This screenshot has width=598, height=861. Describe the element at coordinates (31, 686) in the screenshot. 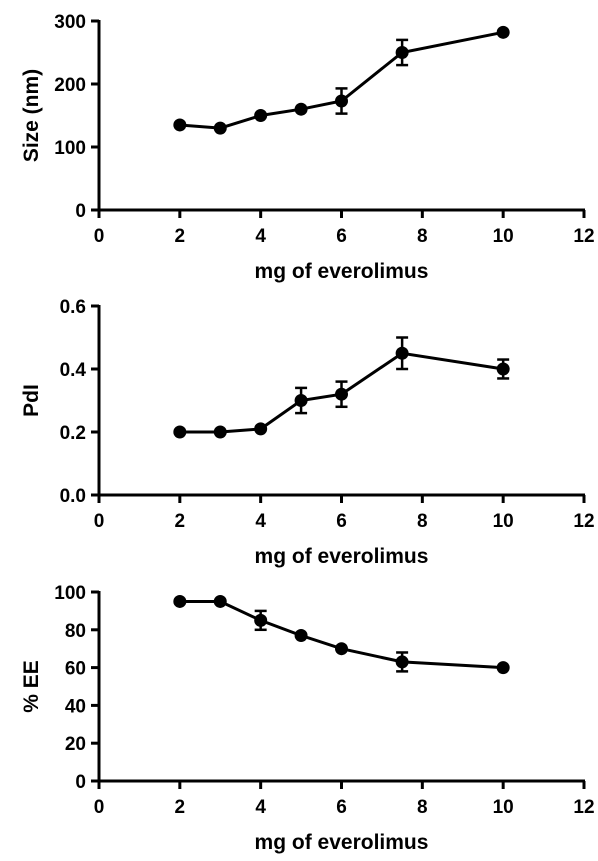

I see `y-axis-title: % EE` at that location.